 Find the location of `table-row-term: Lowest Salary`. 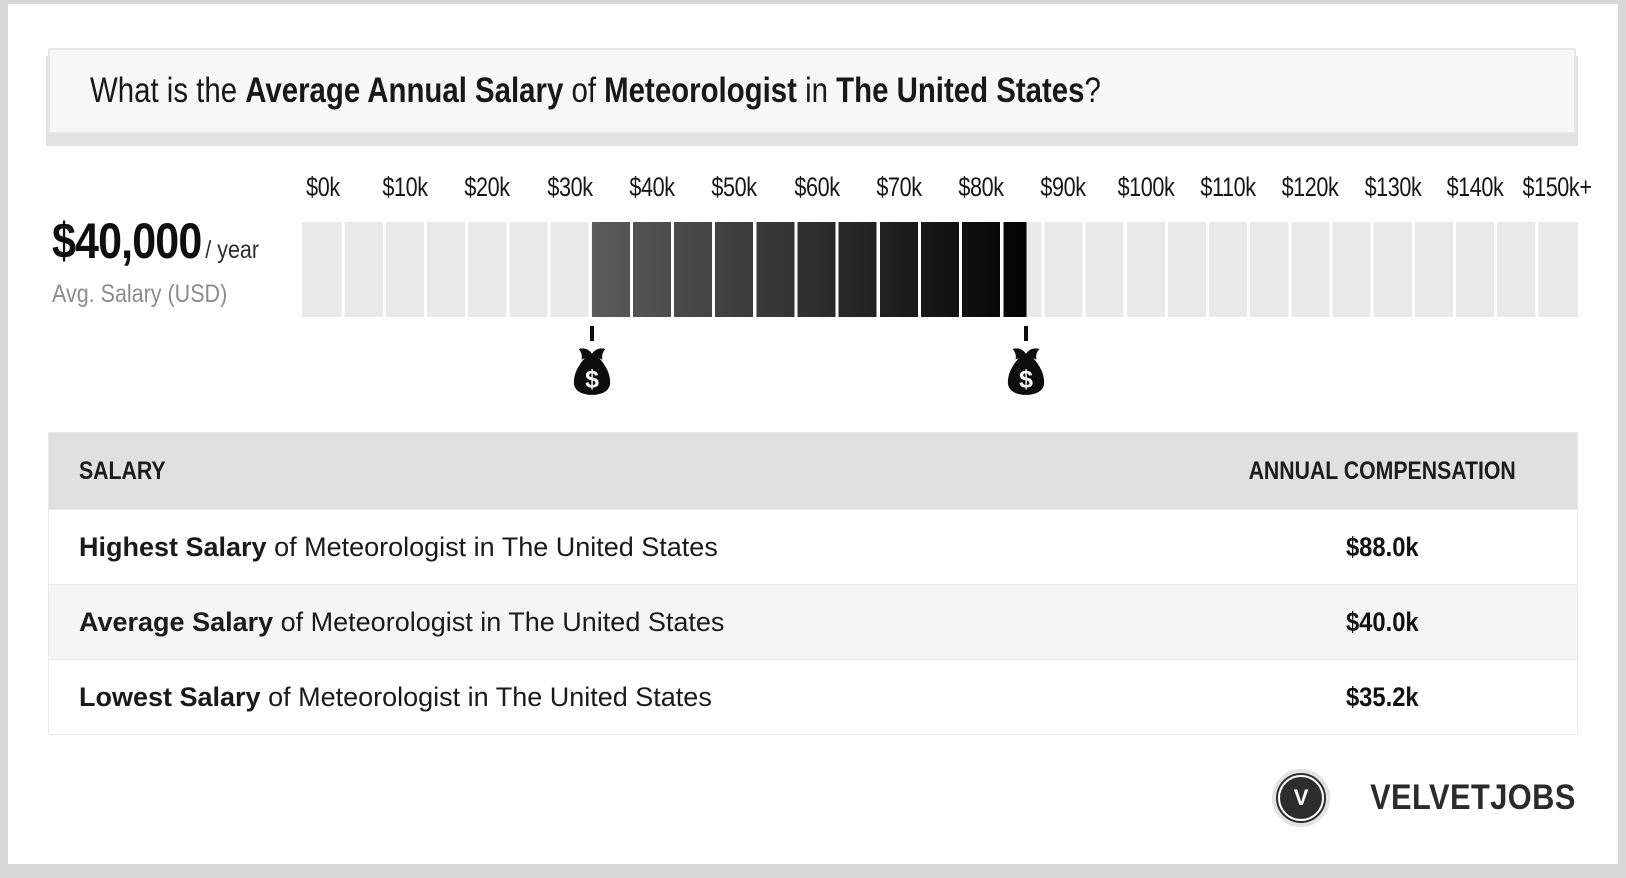

table-row-term: Lowest Salary is located at coordinates (170, 696).